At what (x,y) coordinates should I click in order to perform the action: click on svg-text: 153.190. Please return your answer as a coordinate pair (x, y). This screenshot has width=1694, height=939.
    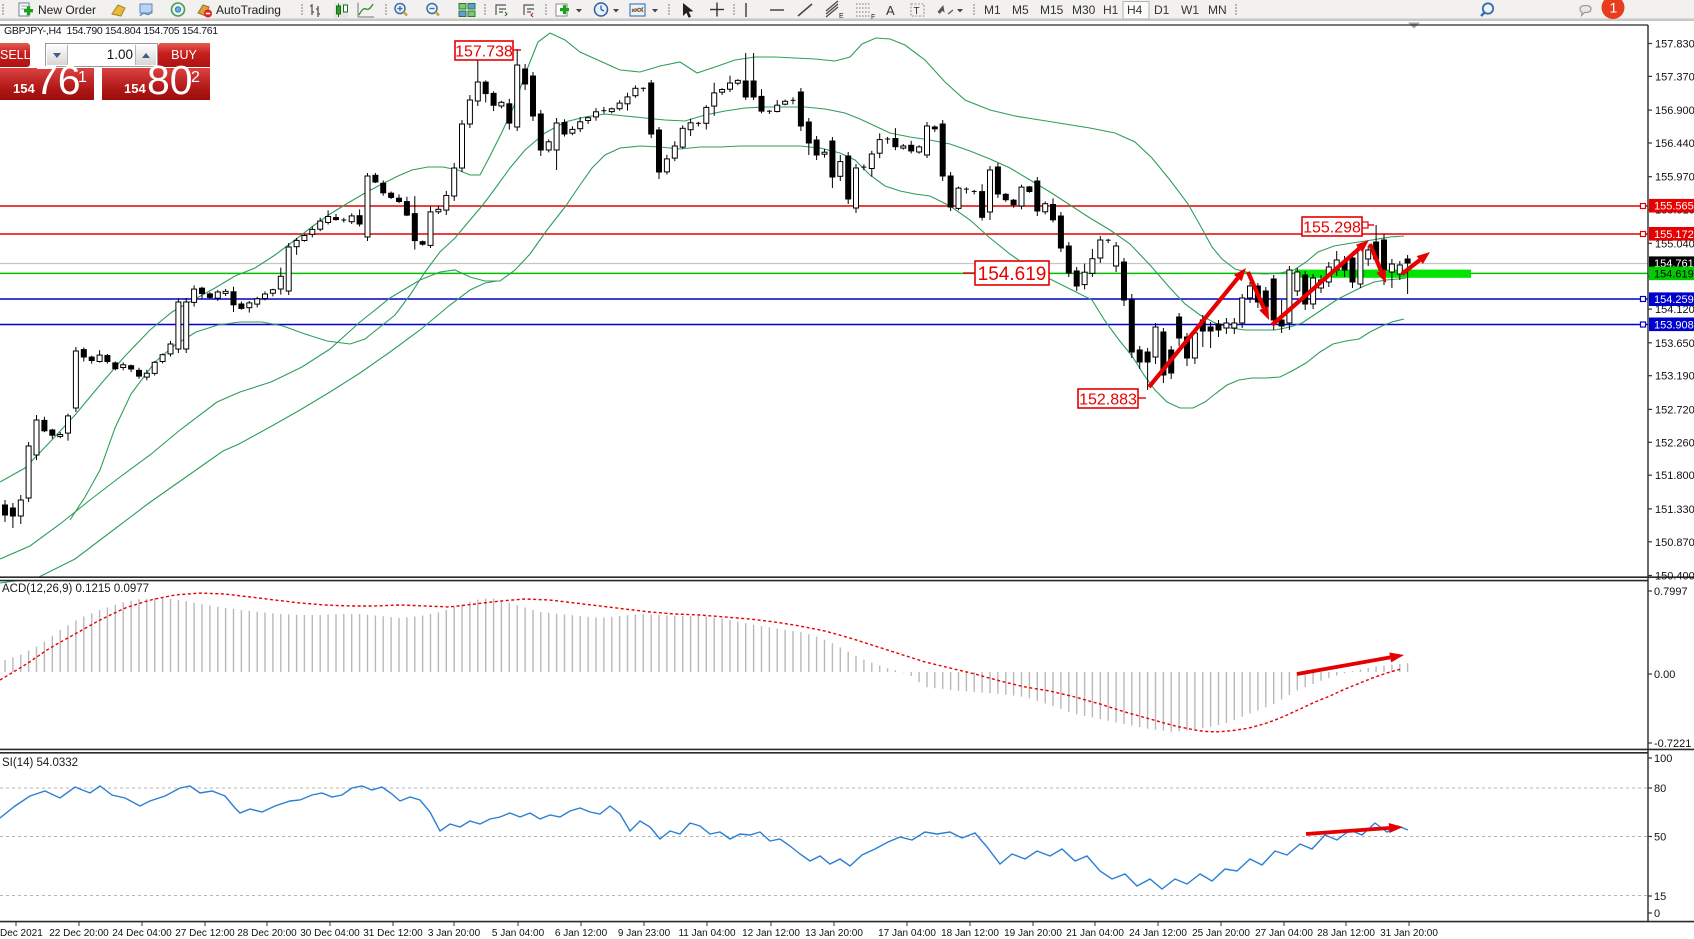
    Looking at the image, I should click on (1674, 377).